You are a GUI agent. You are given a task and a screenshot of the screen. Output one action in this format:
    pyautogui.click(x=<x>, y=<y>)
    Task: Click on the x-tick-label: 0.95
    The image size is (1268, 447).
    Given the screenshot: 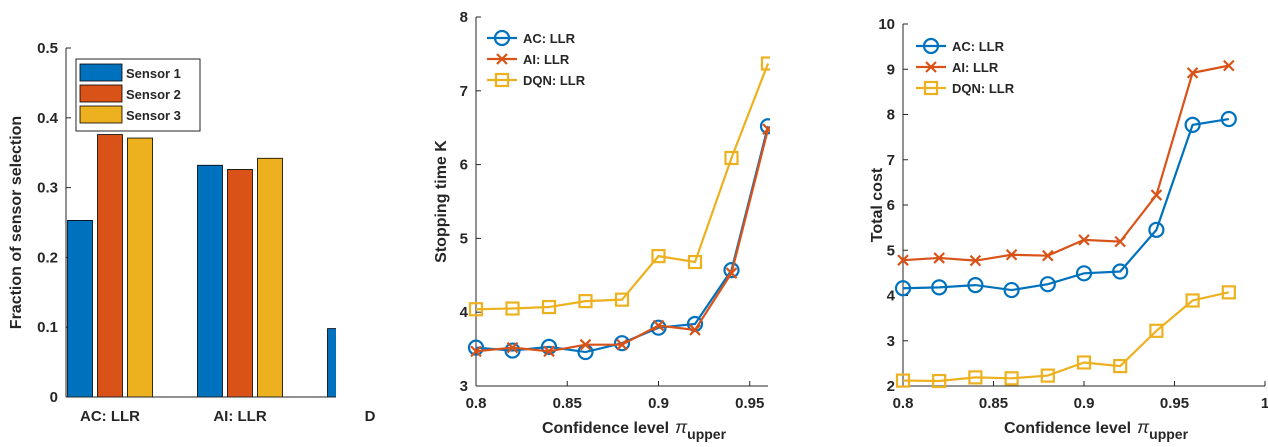 What is the action you would take?
    pyautogui.click(x=749, y=403)
    